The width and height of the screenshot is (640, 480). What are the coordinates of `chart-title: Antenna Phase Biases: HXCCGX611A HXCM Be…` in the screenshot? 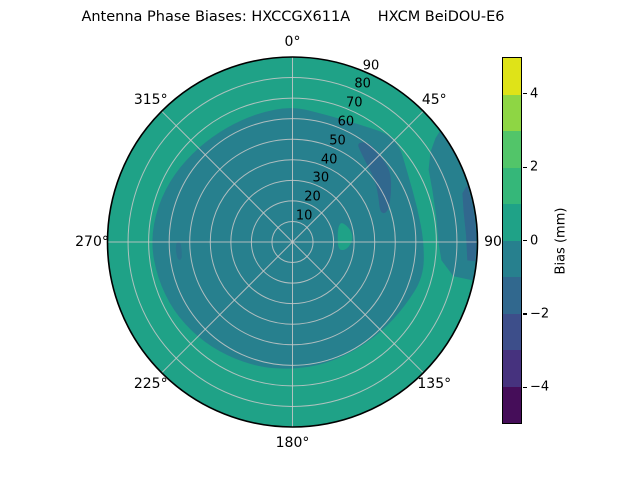 It's located at (293, 17).